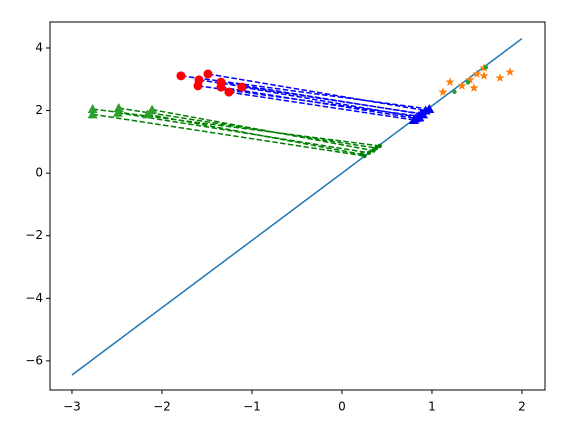 The width and height of the screenshot is (574, 429). Describe the element at coordinates (34, 298) in the screenshot. I see `y-tick-label: −4` at that location.